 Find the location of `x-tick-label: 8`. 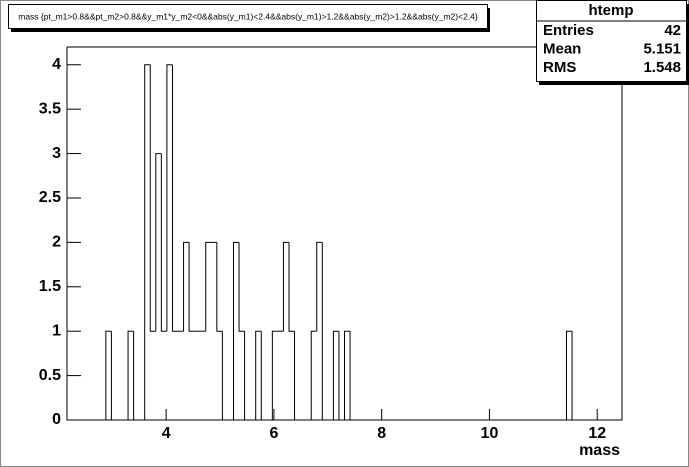

x-tick-label: 8 is located at coordinates (381, 433).